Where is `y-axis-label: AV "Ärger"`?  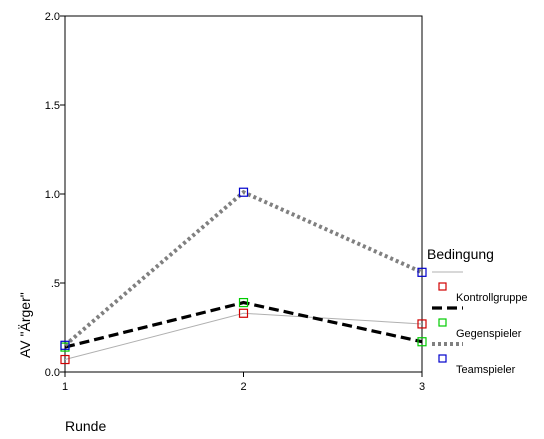 y-axis-label: AV "Ärger" is located at coordinates (25, 325).